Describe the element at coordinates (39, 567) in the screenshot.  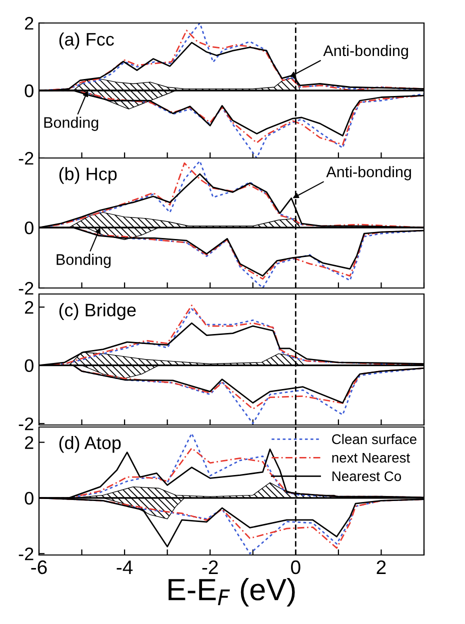
I see `x-tick-label: -6` at that location.